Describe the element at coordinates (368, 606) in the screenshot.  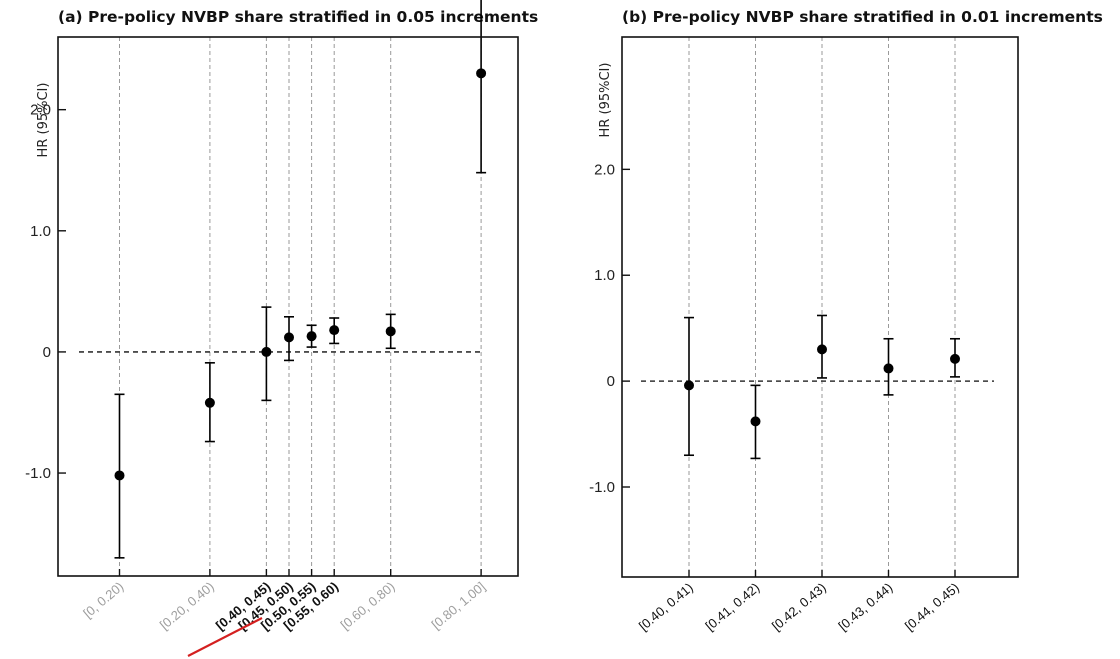
I see `x-tick-label: [0.60, 0.80)` at that location.